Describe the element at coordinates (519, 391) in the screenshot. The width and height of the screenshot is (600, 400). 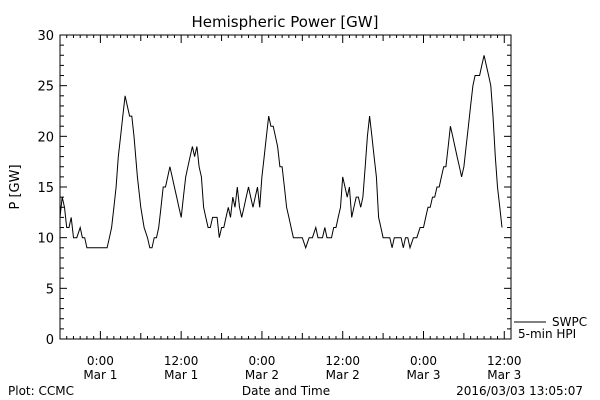
I see `footer-timestamp: 2016/03/03 13:05:07` at that location.